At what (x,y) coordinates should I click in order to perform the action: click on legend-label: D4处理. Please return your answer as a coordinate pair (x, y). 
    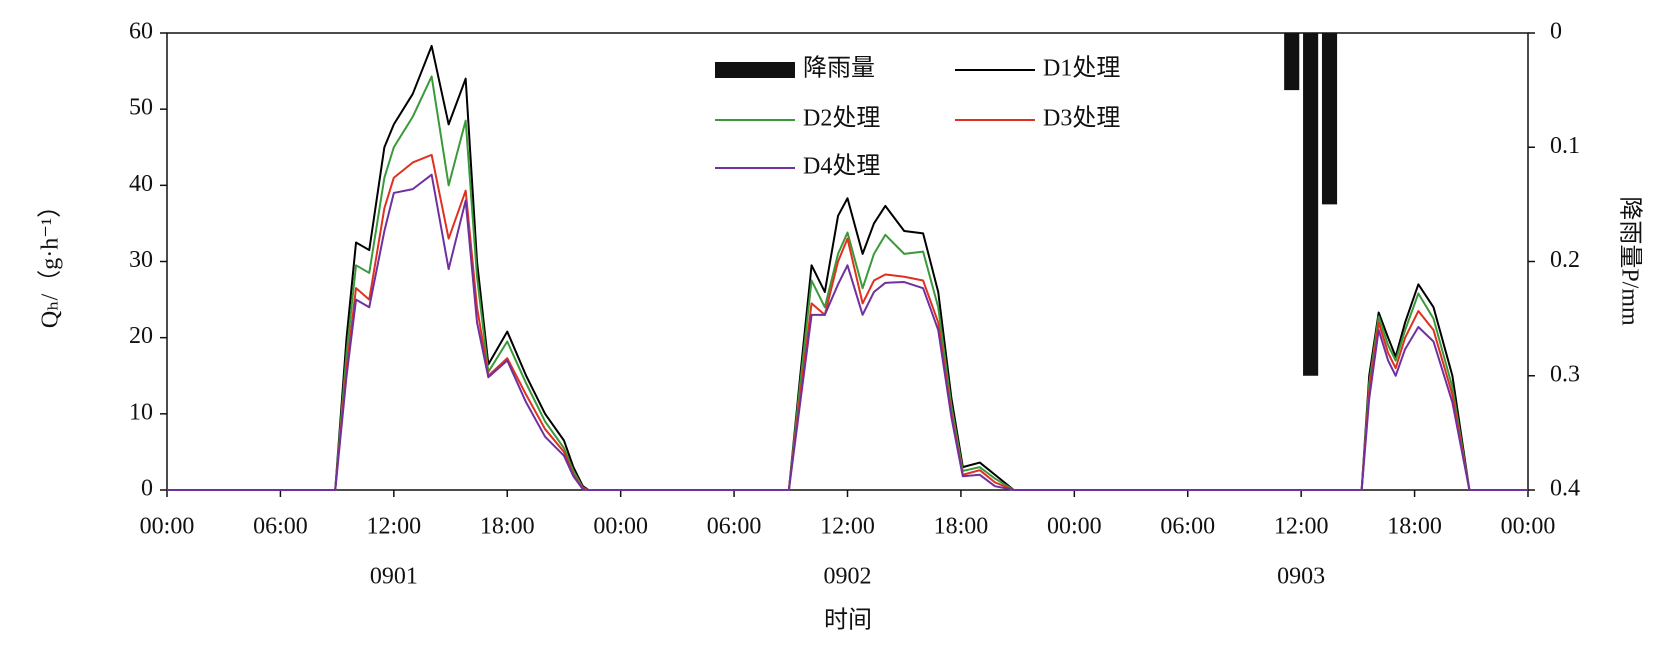
    Looking at the image, I should click on (841, 166).